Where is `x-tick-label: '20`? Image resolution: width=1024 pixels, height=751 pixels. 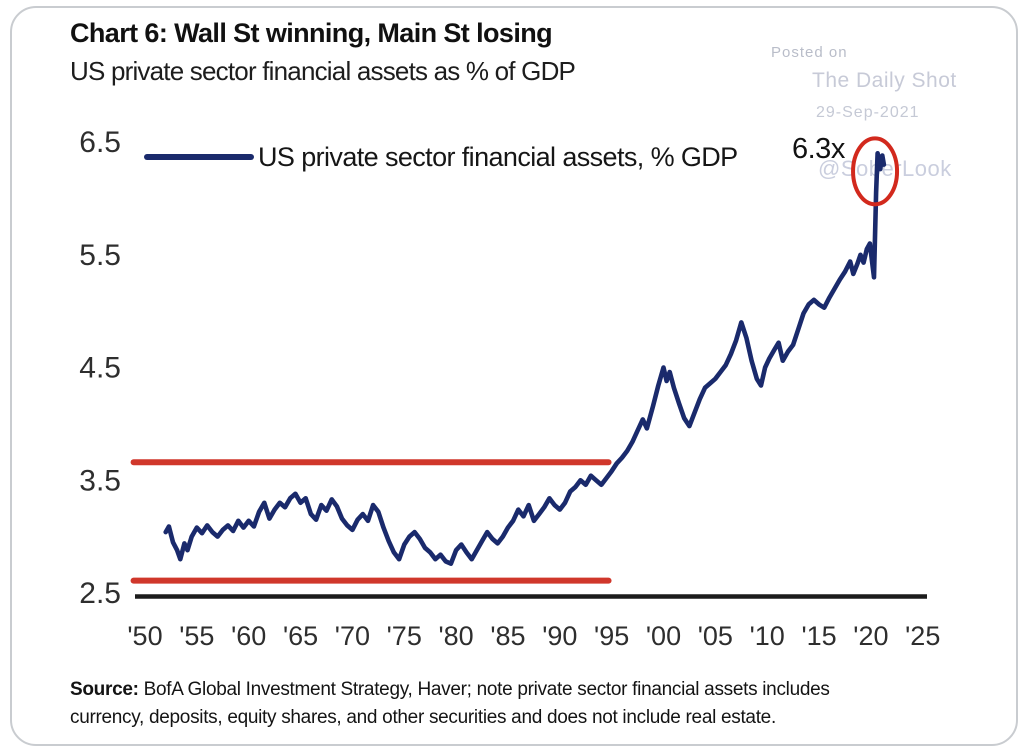
x-tick-label: '20 is located at coordinates (870, 636).